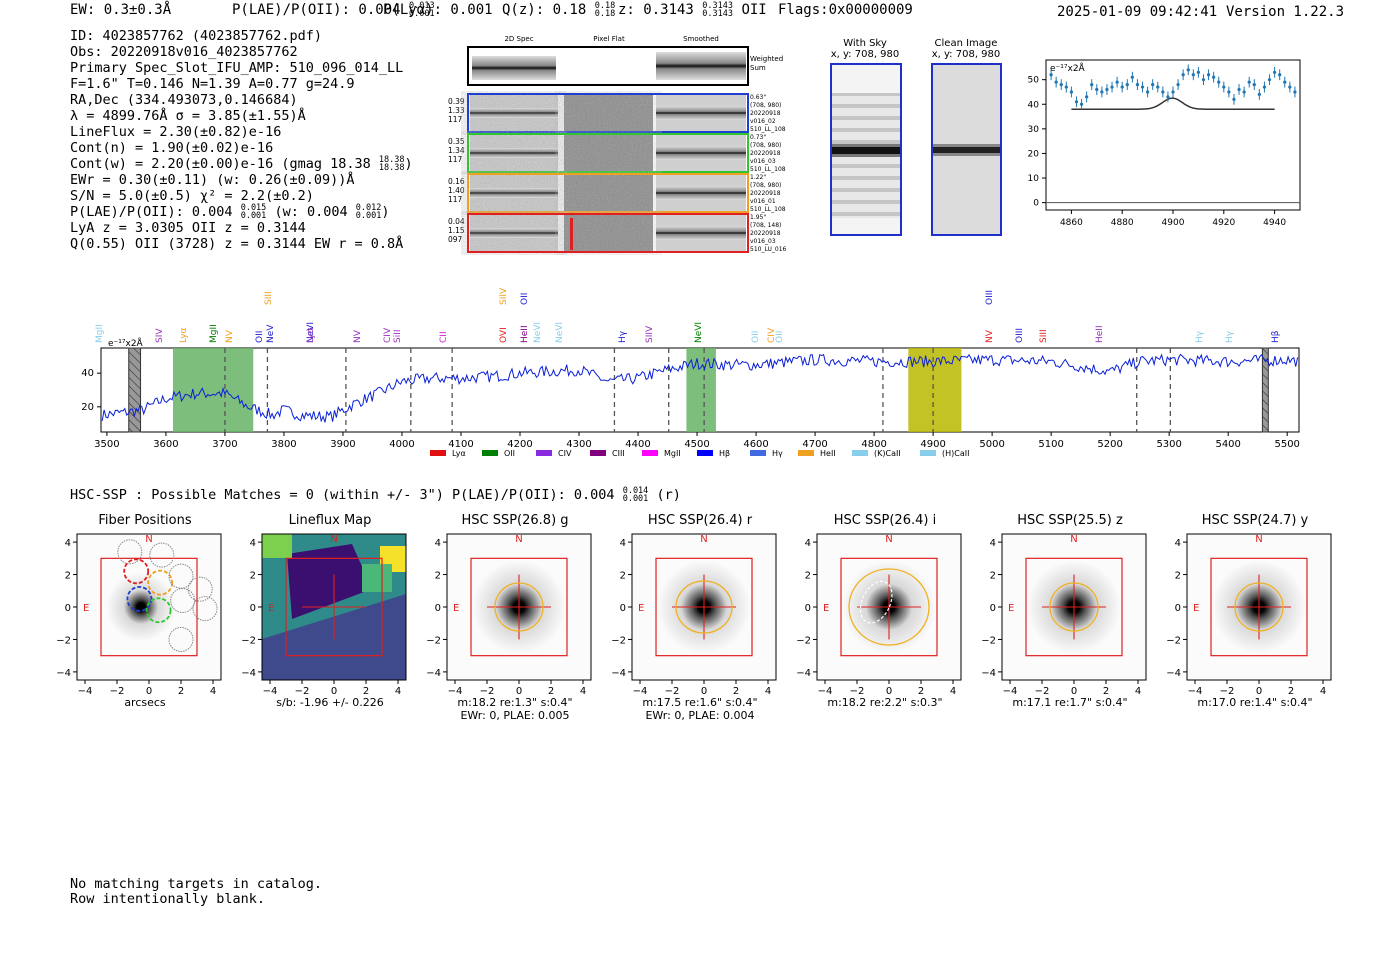 The width and height of the screenshot is (1400, 953). I want to click on spectrum-xtick-label: 5200, so click(1109, 444).